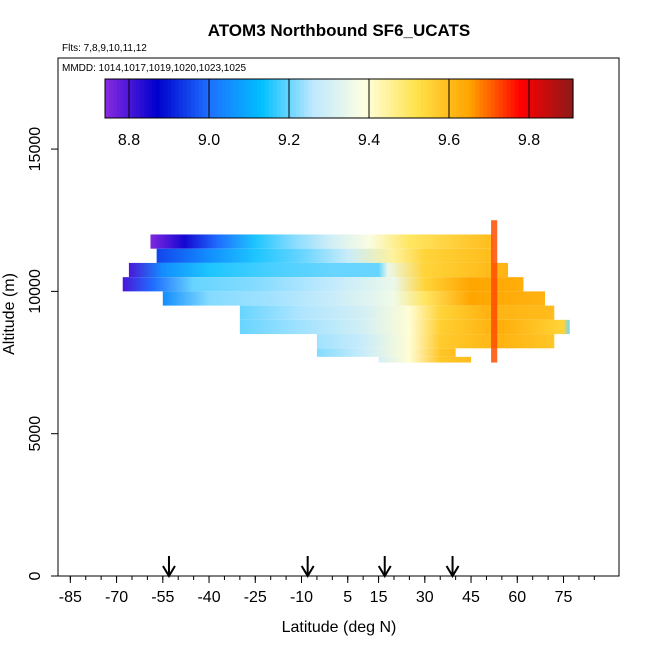 This screenshot has height=650, width=650. Describe the element at coordinates (35, 291) in the screenshot. I see `y-tick-label: 10000` at that location.